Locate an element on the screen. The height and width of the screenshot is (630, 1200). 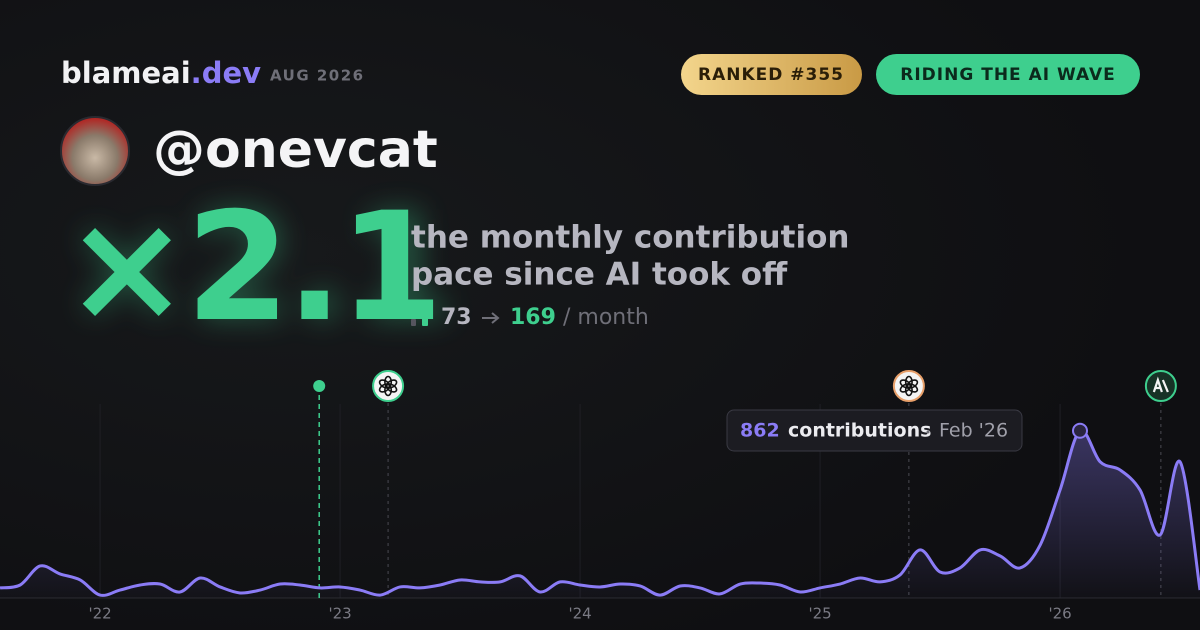
period: AUG 2026 is located at coordinates (317, 76).